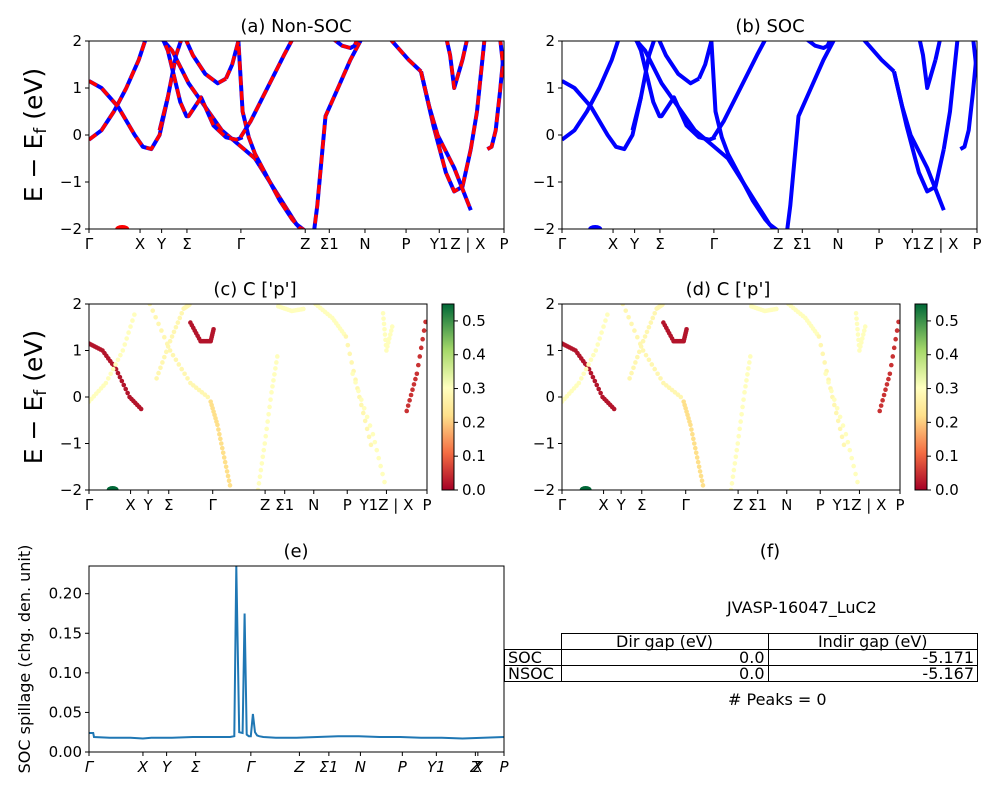 The width and height of the screenshot is (1000, 800). Describe the element at coordinates (872, 641) in the screenshot. I see `indir-gap-header: Indir gap (eV)` at that location.